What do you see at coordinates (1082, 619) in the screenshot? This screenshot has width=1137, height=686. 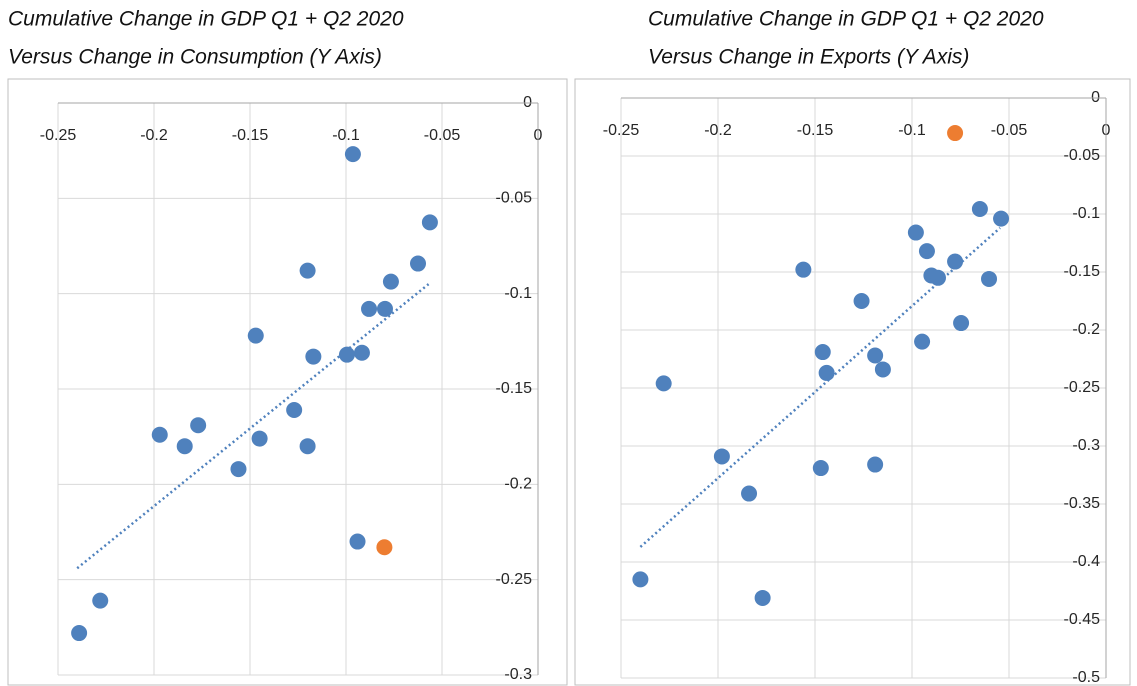 I see `y-tick-label: -0.45` at bounding box center [1082, 619].